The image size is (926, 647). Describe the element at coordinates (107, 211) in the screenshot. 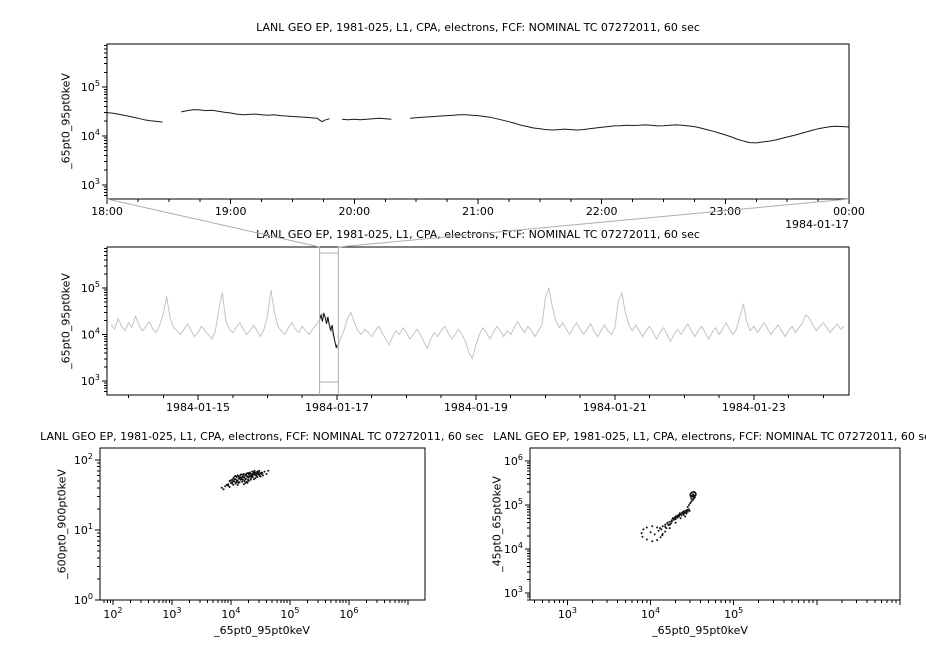

I see `svg-text: 18:00` at that location.